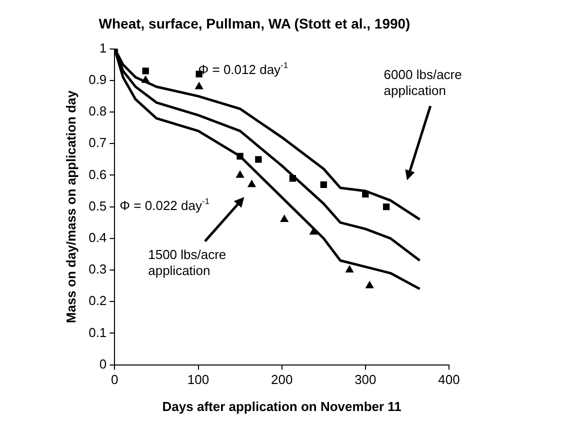 This screenshot has height=433, width=571. Describe the element at coordinates (198, 380) in the screenshot. I see `x-tick-label: 100` at that location.